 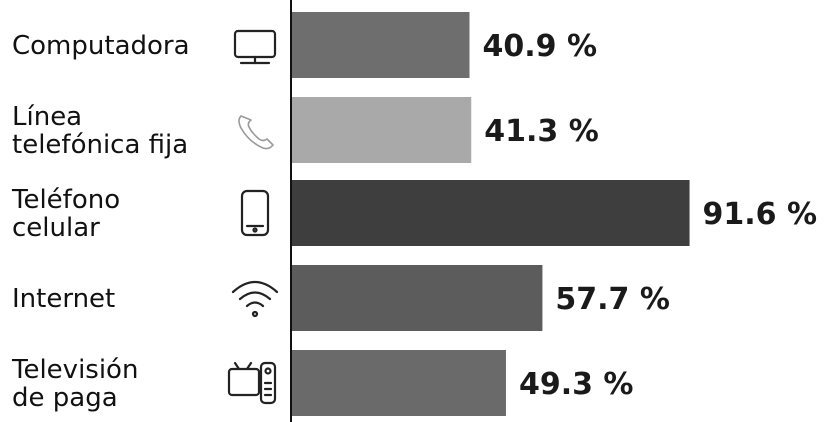 I want to click on category-label-2-line-0: Teléfono, so click(x=65, y=200).